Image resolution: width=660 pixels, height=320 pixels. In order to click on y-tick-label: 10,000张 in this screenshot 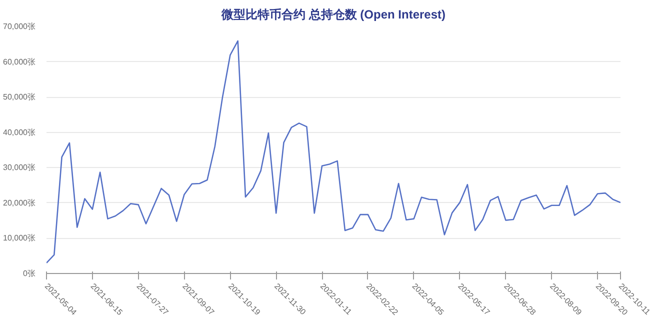, I will do `click(19, 238)`.